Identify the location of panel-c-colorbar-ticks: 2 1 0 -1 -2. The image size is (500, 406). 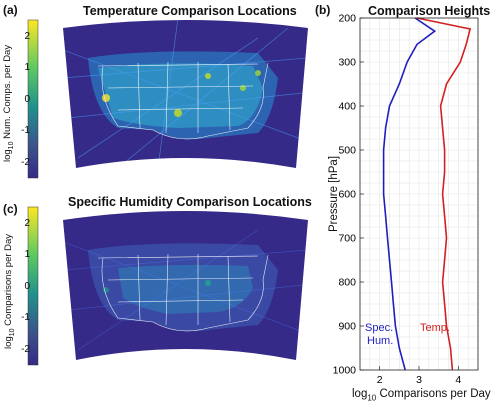
(24, 287).